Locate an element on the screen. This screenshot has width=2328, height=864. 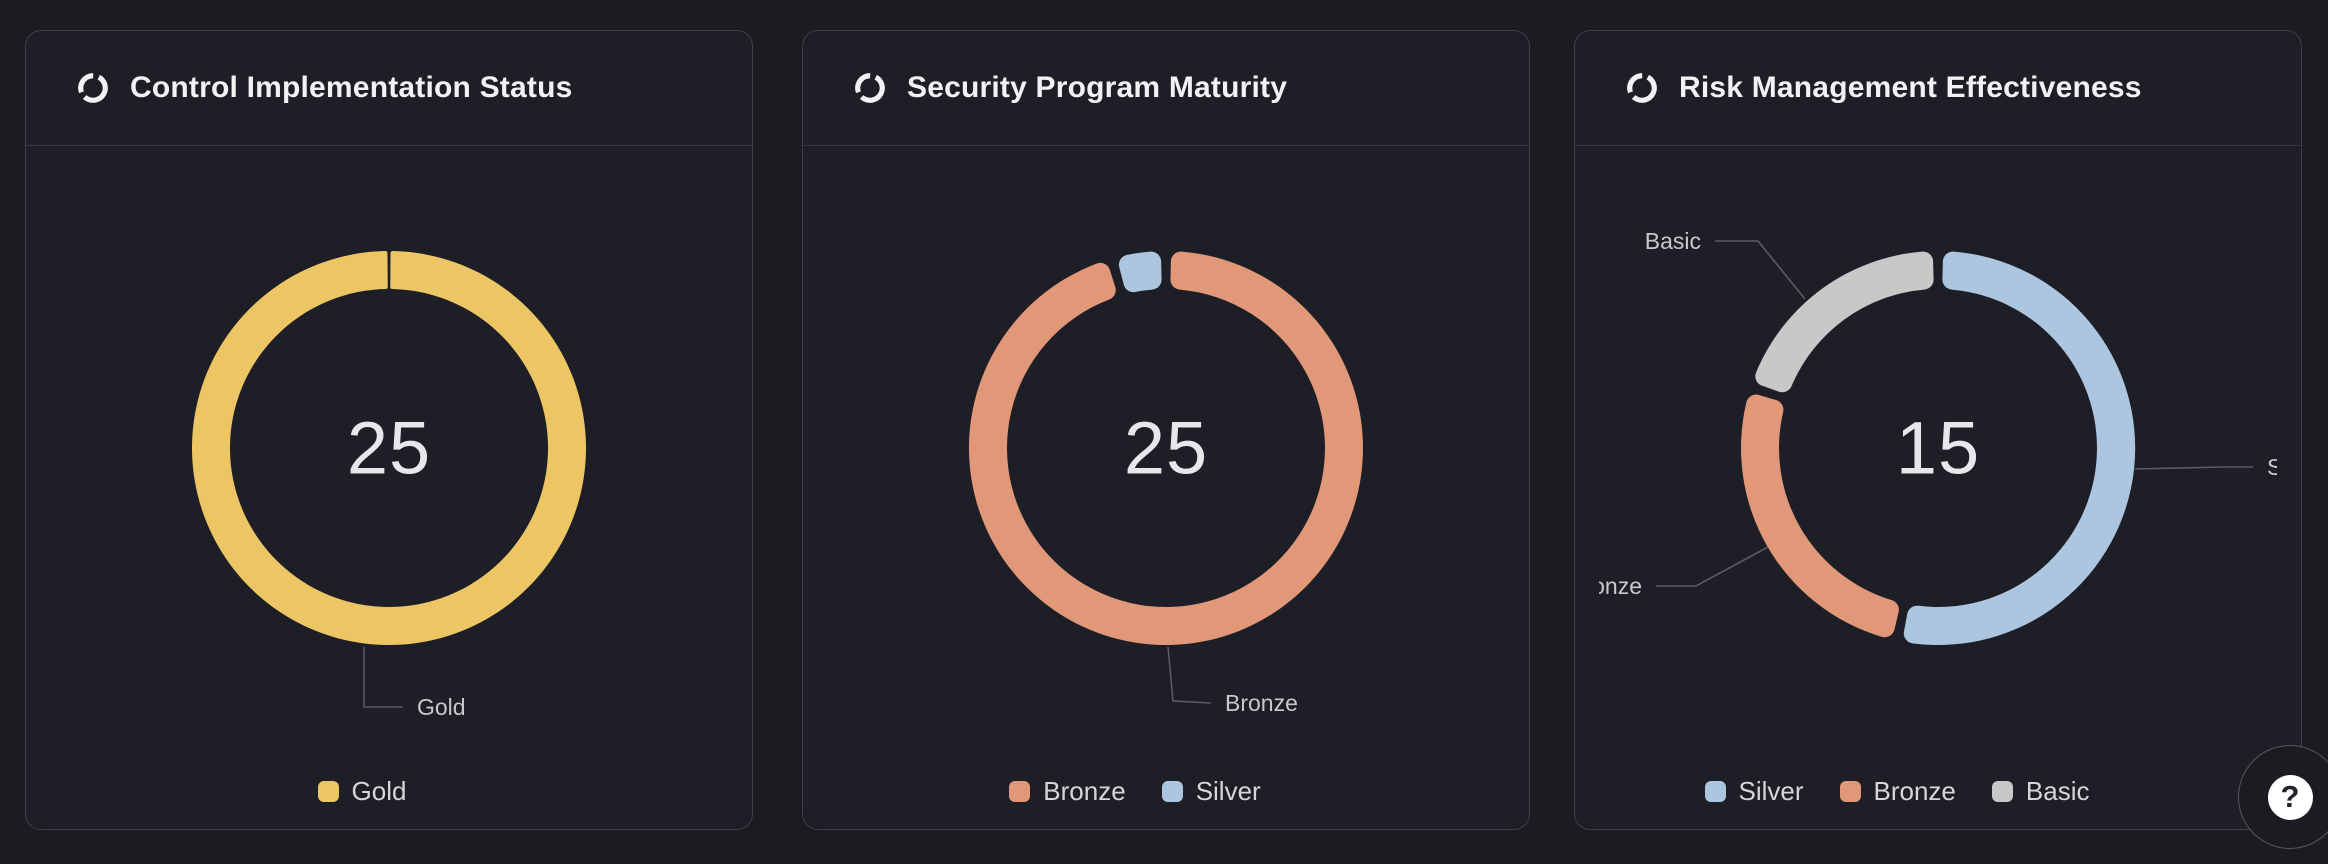
chart-legend: Bronze Silver is located at coordinates (1135, 791).